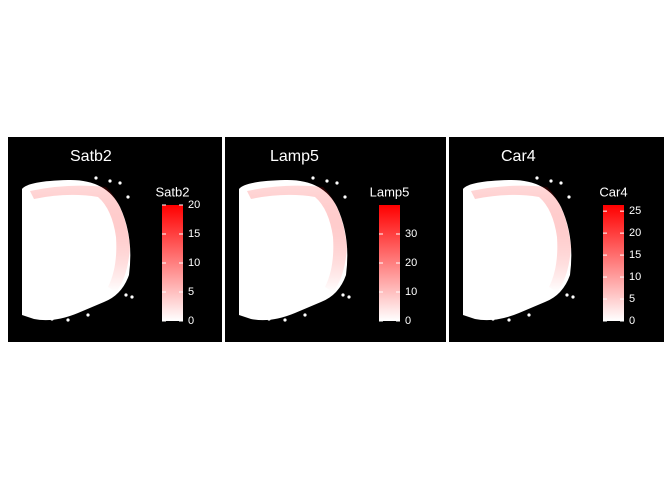  Describe the element at coordinates (635, 211) in the screenshot. I see `colorbar-tick-label: 25` at that location.